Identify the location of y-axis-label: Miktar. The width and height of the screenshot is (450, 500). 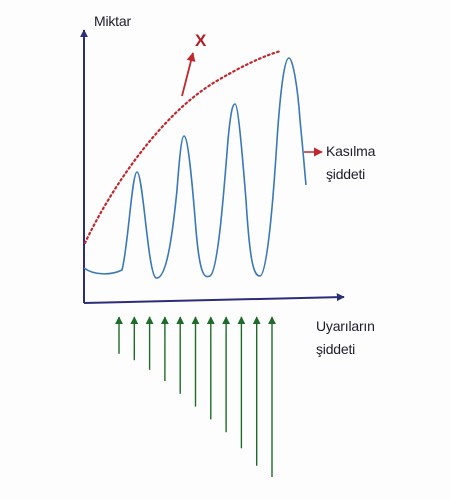
(112, 21).